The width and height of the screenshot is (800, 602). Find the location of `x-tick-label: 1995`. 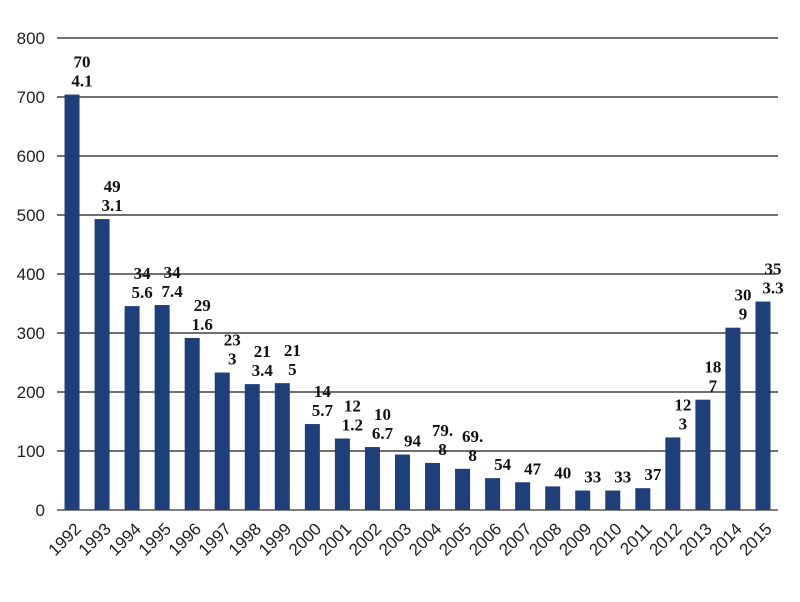

x-tick-label: 1995 is located at coordinates (155, 539).